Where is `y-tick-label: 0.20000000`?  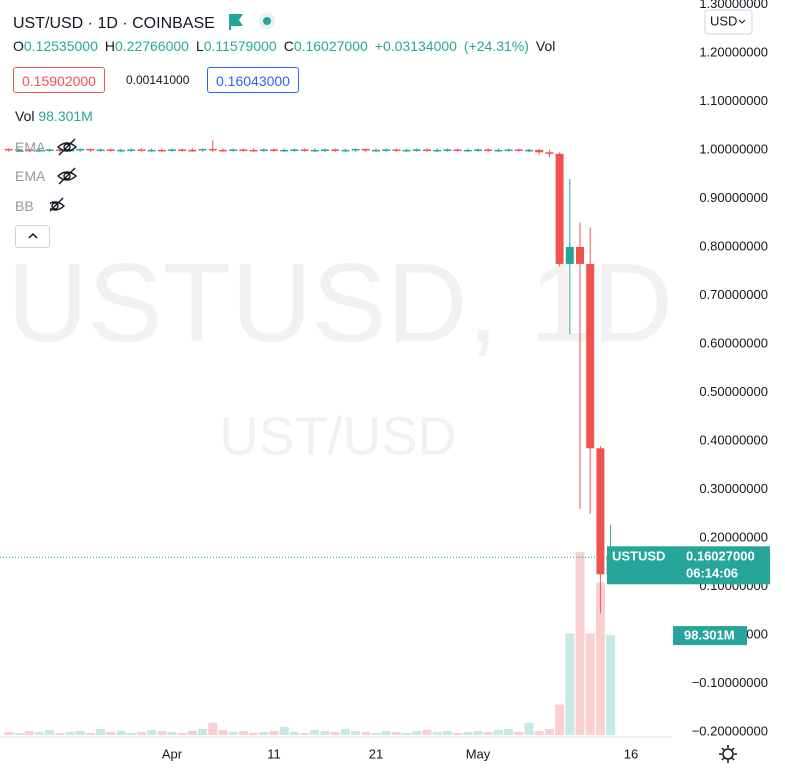 y-tick-label: 0.20000000 is located at coordinates (733, 536).